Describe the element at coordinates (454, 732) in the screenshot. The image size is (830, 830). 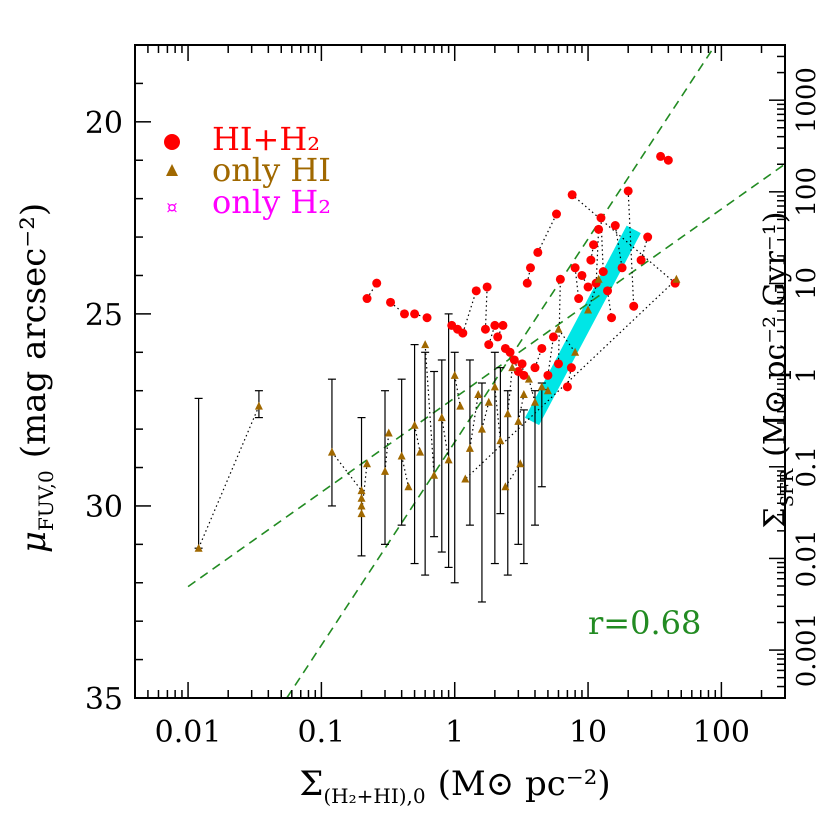
I see `x-tick-label: 1` at that location.